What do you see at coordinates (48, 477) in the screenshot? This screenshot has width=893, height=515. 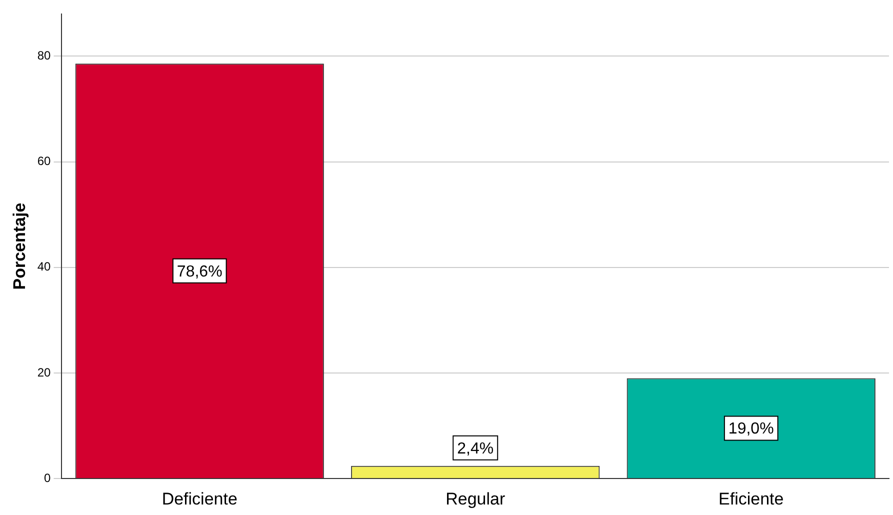 I see `y-tick-label: 0` at bounding box center [48, 477].